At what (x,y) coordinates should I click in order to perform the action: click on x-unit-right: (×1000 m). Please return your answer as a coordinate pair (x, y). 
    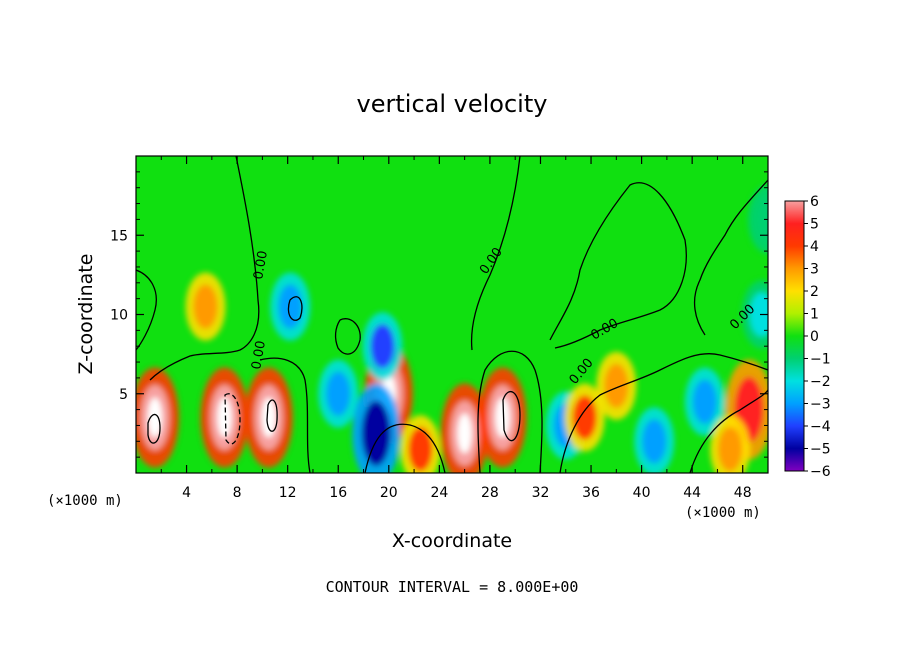
    Looking at the image, I should click on (723, 513).